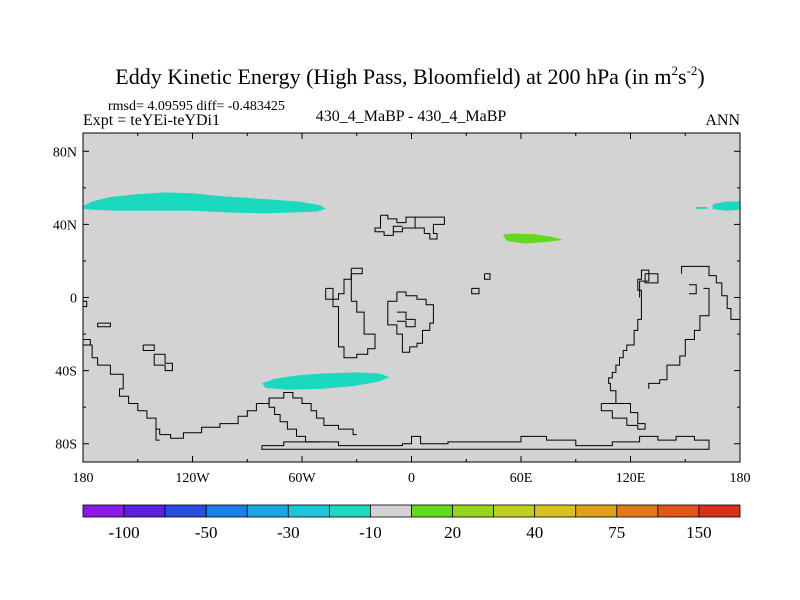 The width and height of the screenshot is (800, 600). I want to click on title-close: ), so click(700, 76).